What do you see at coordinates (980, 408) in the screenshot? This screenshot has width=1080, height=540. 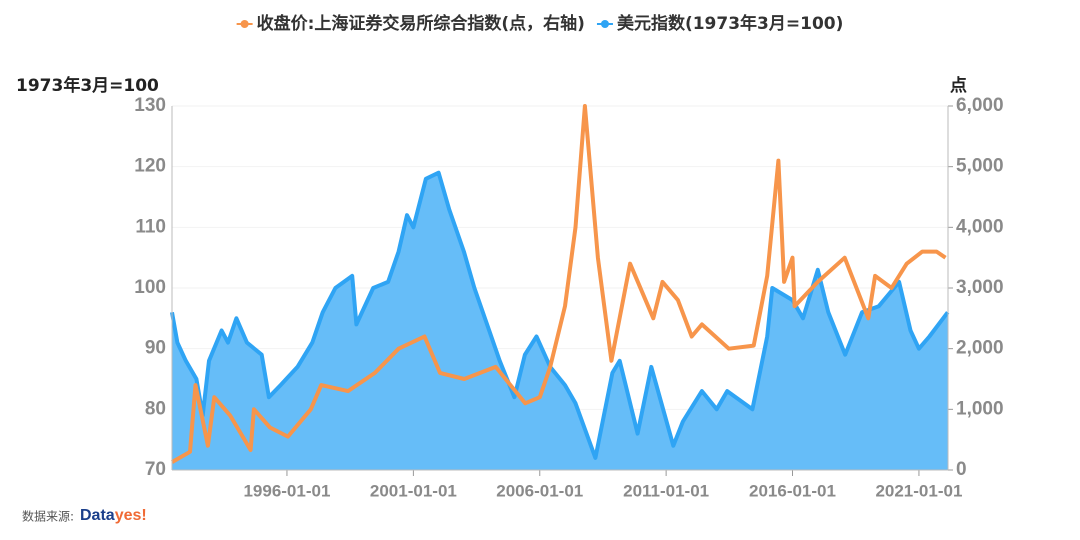 I see `y2-tick-label: 1,000` at bounding box center [980, 408].